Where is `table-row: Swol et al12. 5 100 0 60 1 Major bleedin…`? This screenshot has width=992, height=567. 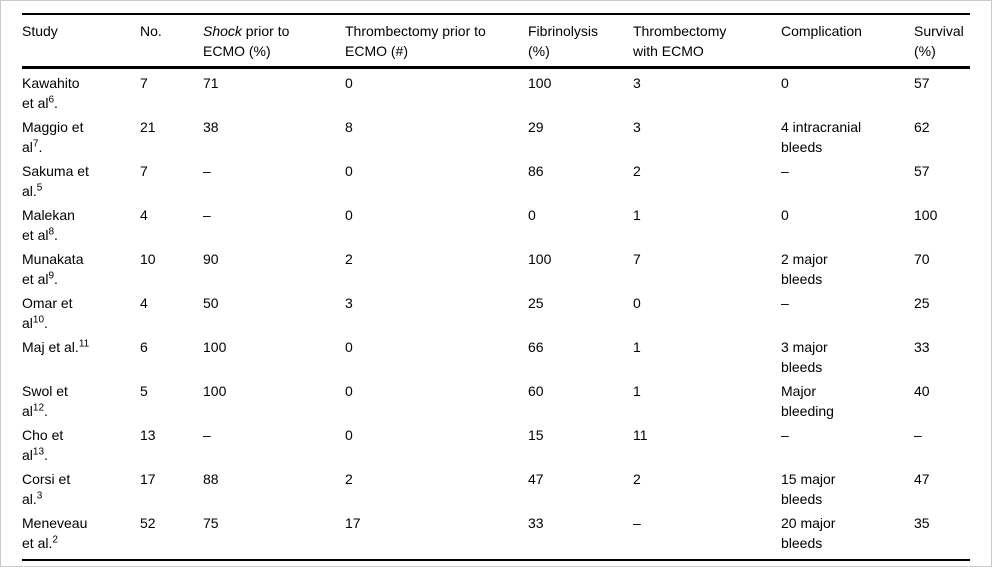
table-row: Swol et al12. 5 100 0 60 1 Major bleedin… is located at coordinates (496, 399).